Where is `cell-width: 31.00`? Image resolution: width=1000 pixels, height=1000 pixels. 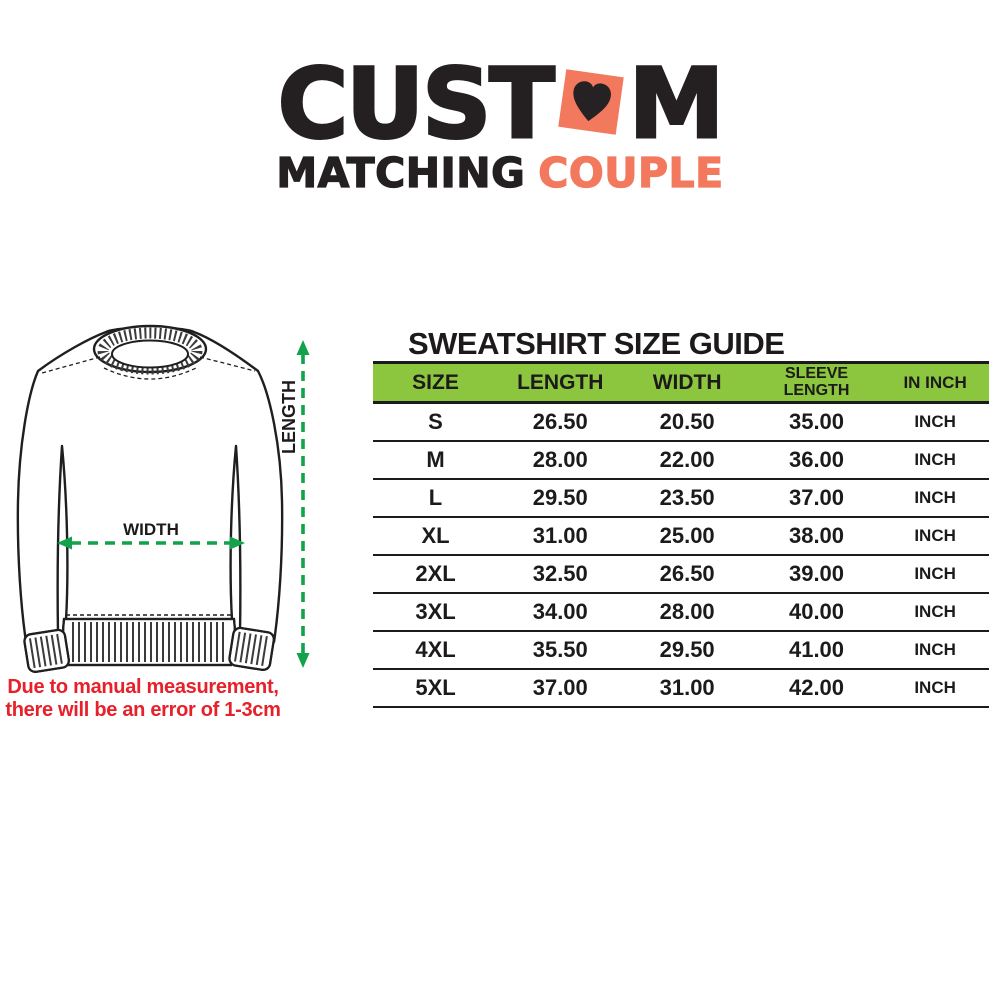
cell-width: 31.00 is located at coordinates (687, 687).